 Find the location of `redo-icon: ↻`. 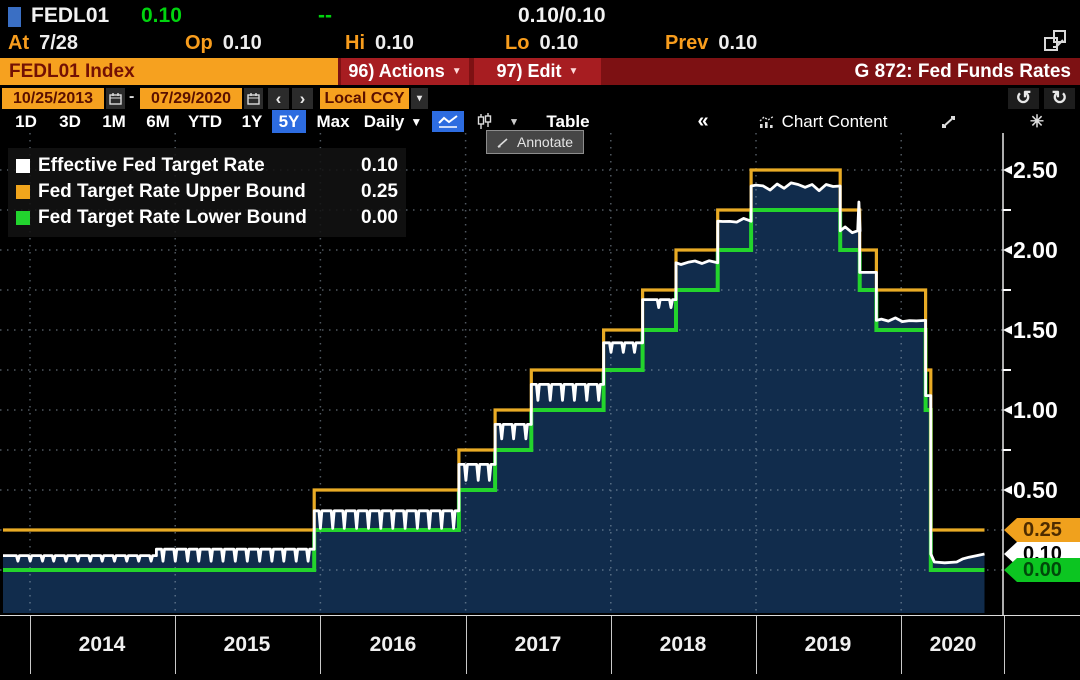

redo-icon: ↻ is located at coordinates (1059, 98).